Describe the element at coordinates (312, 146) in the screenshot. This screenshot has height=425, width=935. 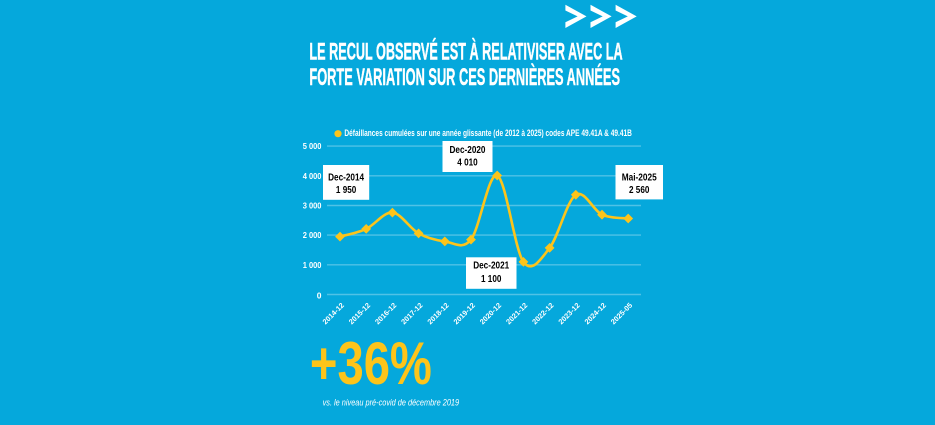
I see `svg-text: 5 000` at that location.